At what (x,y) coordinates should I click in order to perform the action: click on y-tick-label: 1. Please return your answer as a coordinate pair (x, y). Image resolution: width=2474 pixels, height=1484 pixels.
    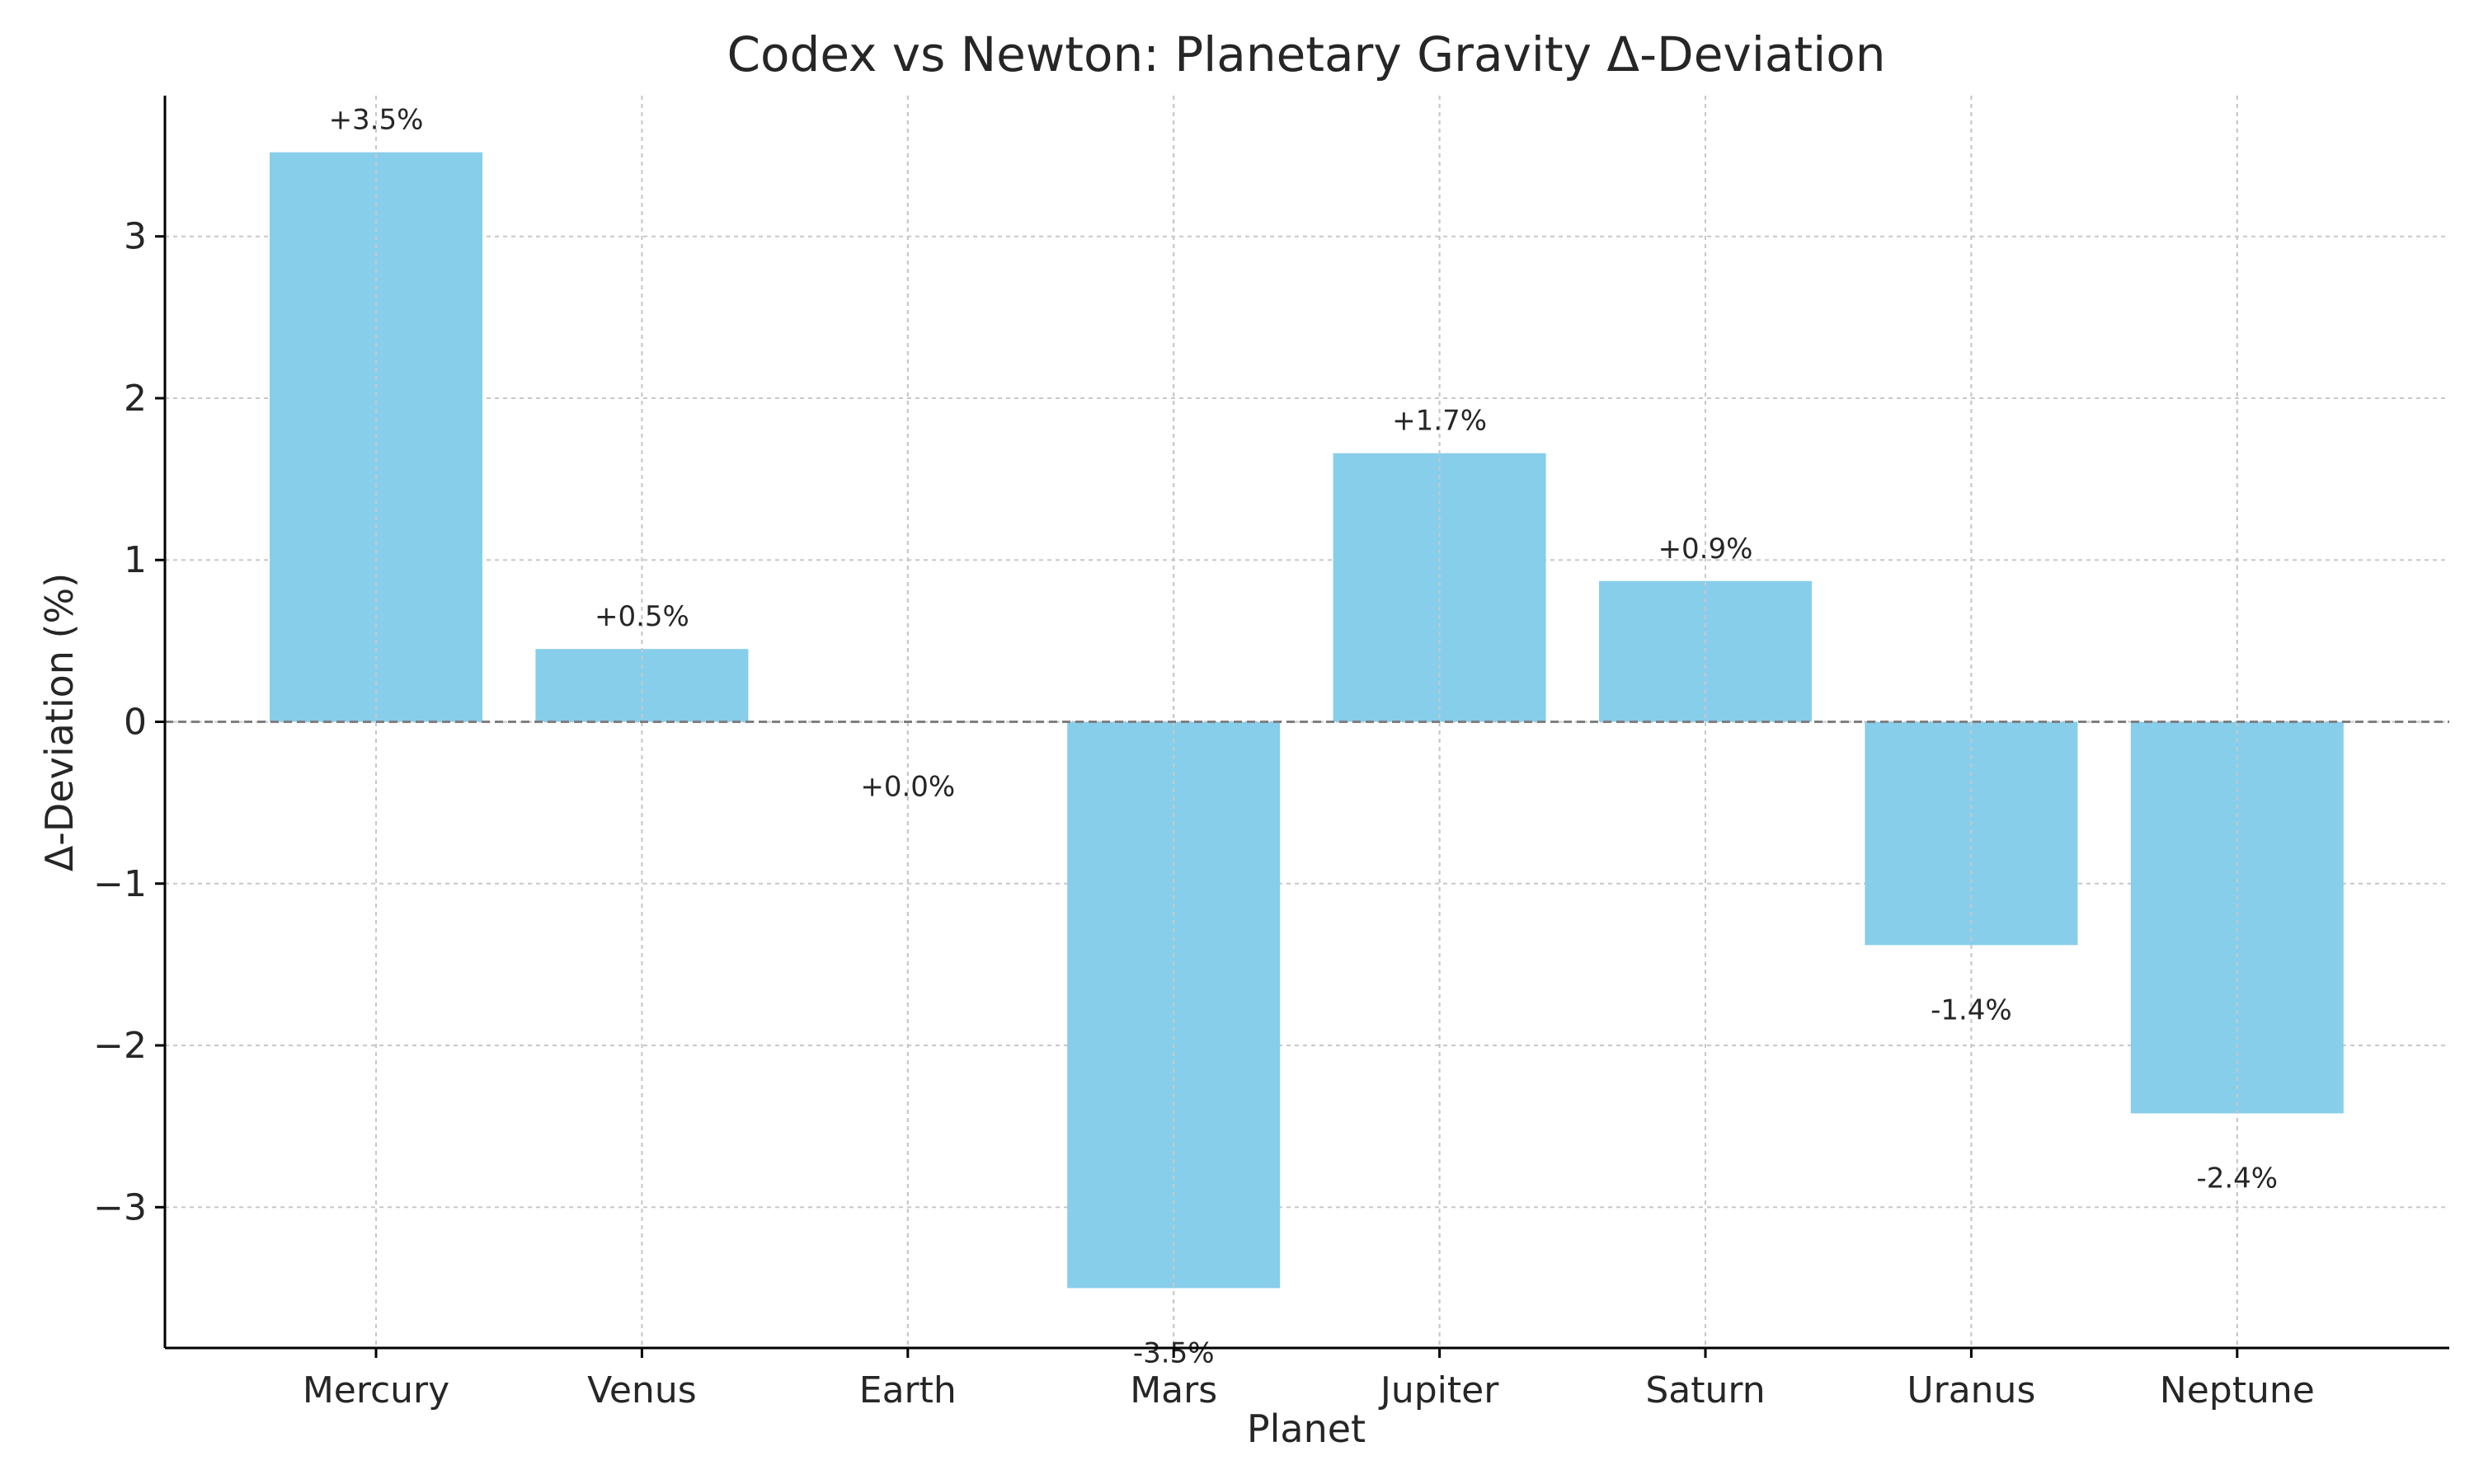
    Looking at the image, I should click on (135, 560).